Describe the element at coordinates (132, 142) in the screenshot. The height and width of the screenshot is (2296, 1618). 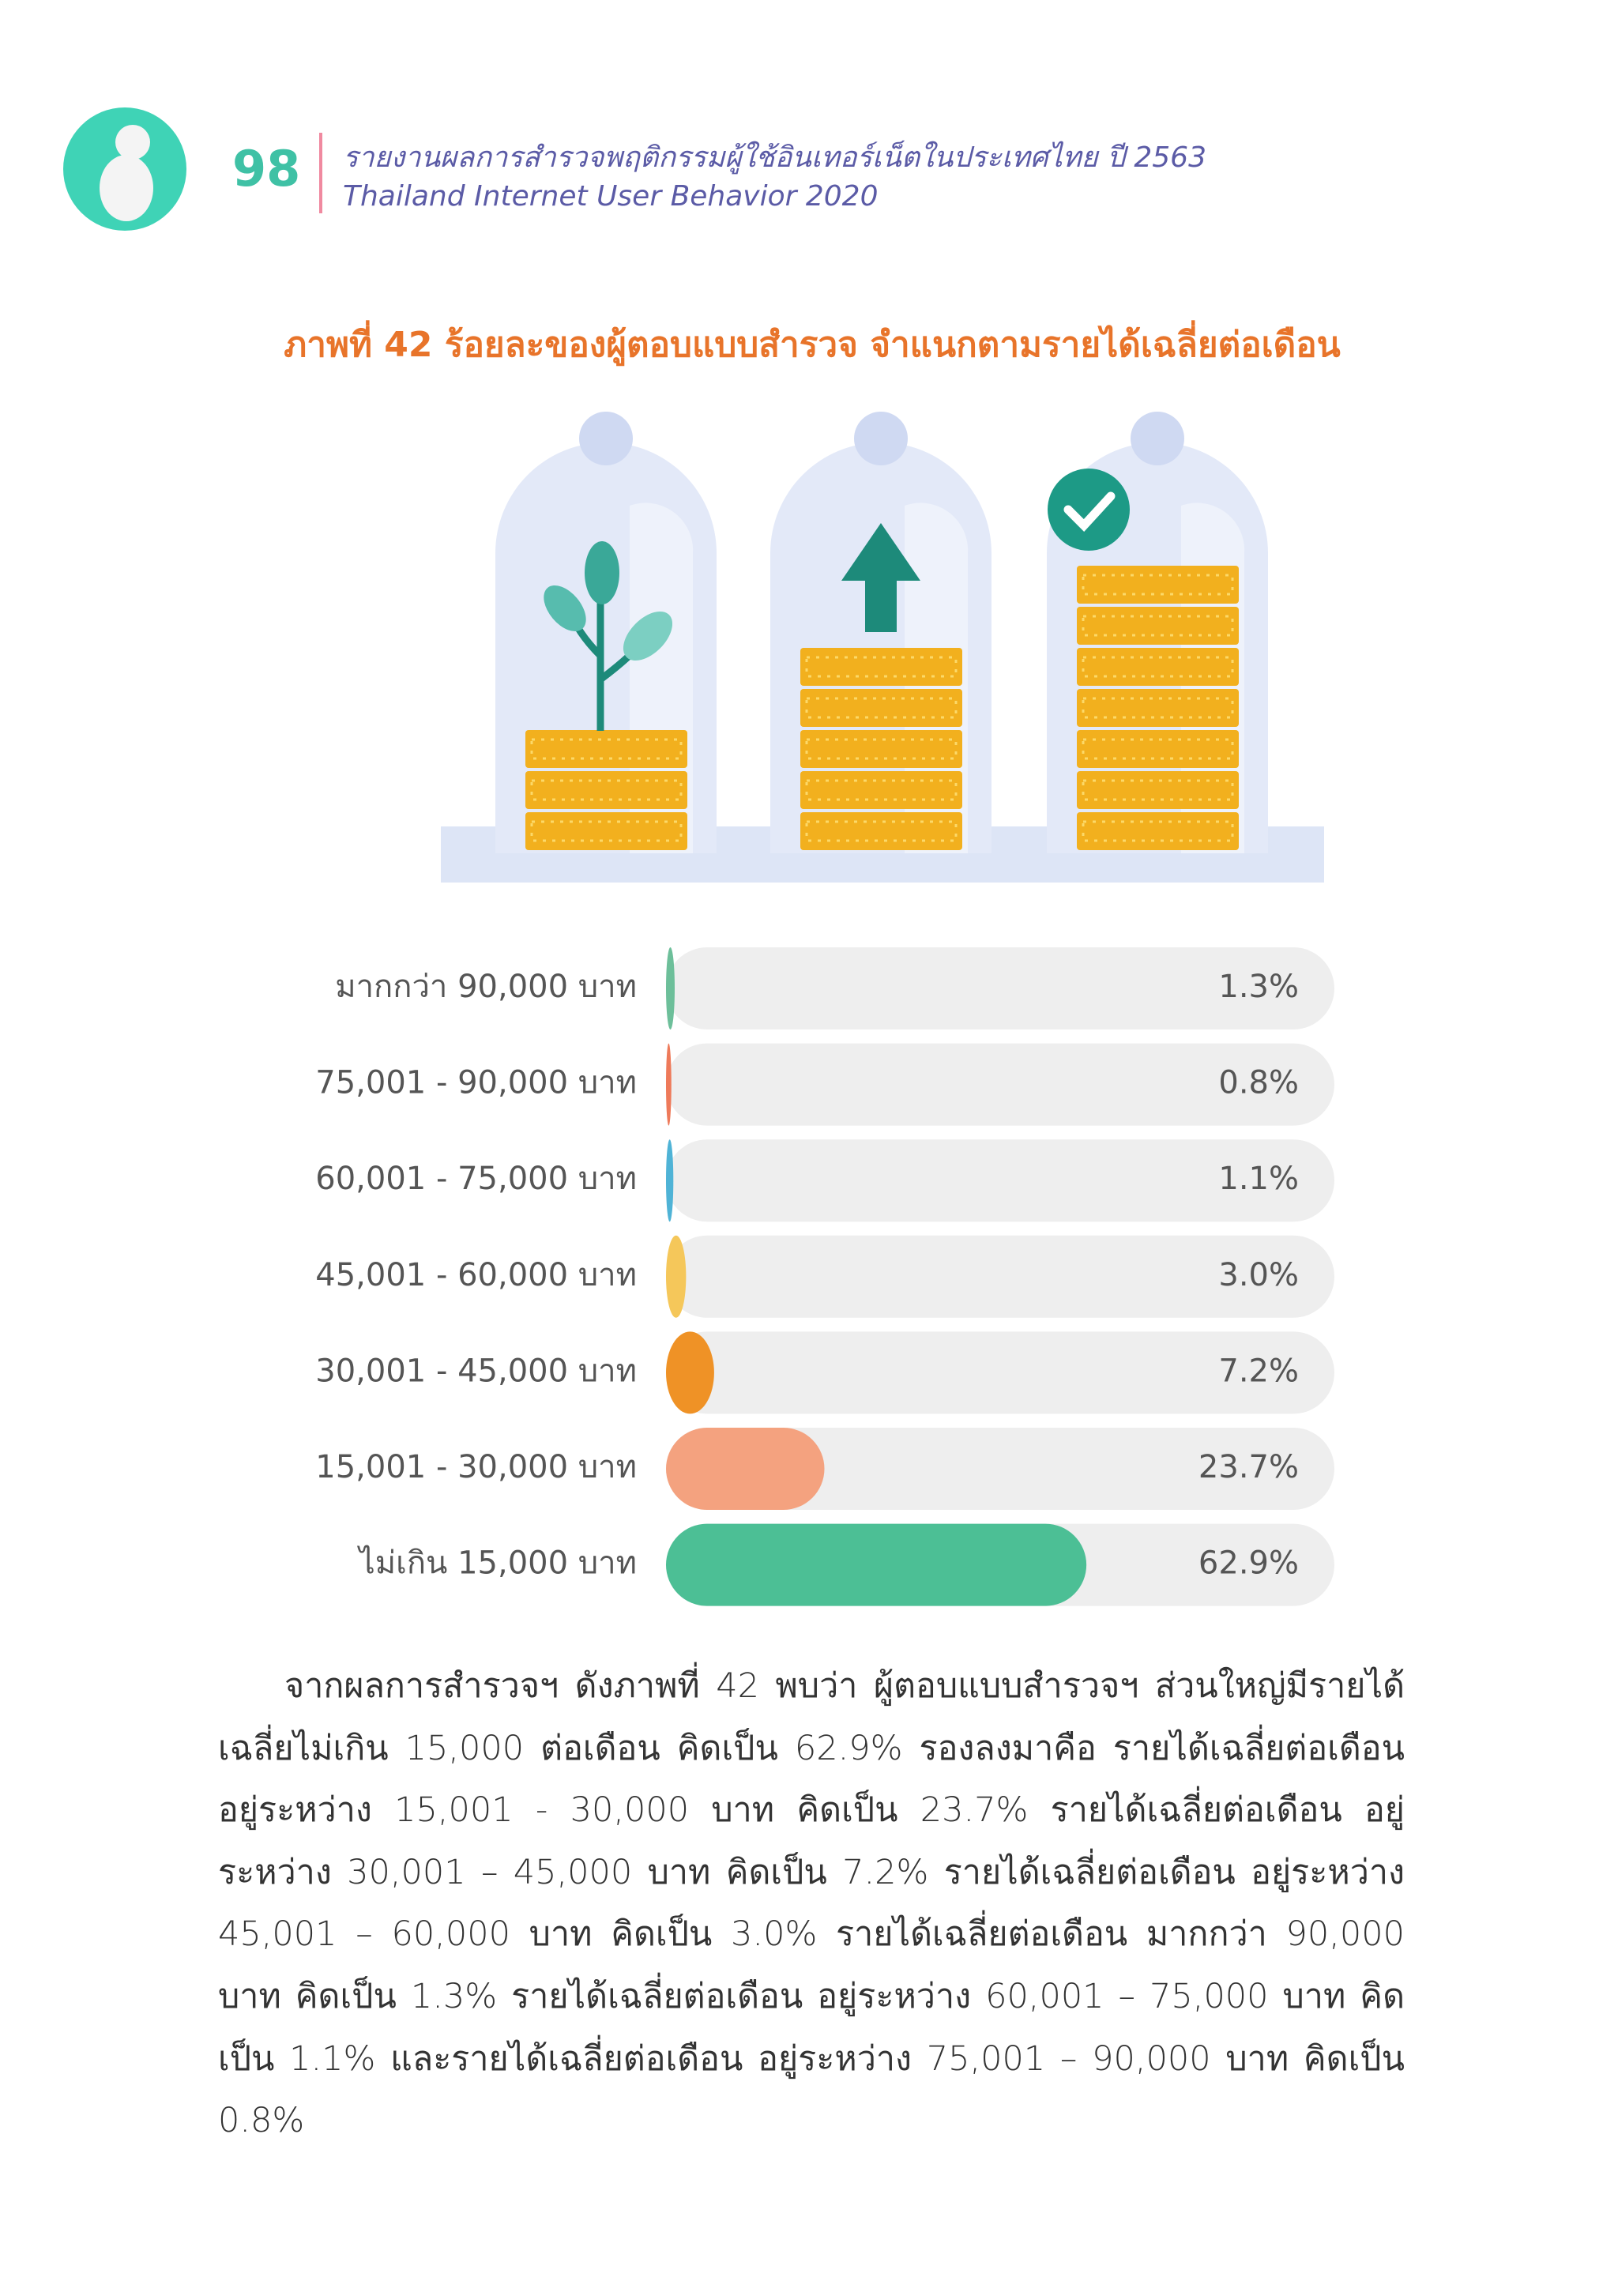
I see `logo-cat-head` at that location.